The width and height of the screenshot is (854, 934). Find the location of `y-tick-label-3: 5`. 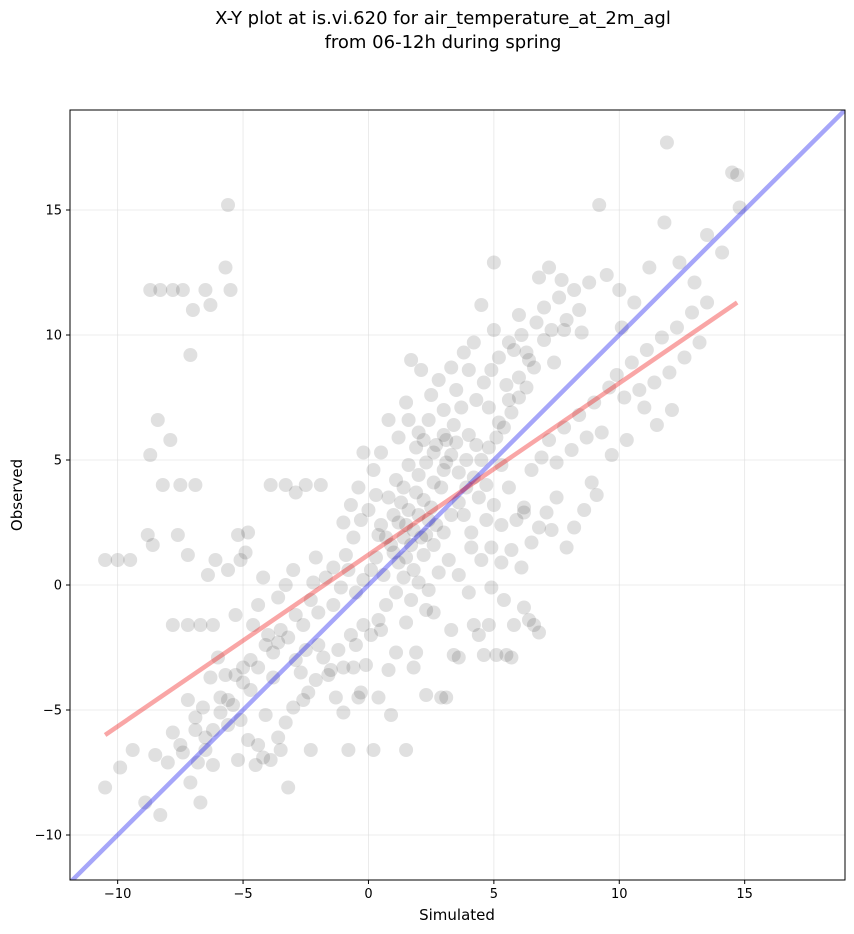

y-tick-label-3: 5 is located at coordinates (58, 461).